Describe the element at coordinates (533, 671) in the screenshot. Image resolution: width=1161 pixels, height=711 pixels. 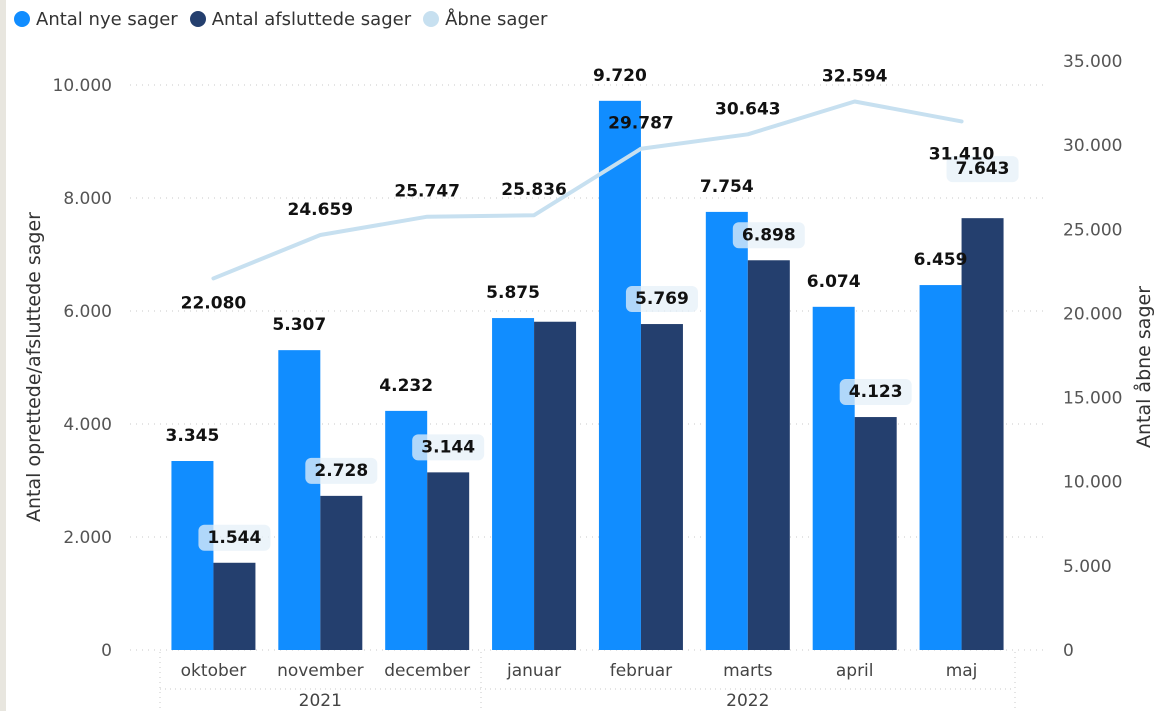
I see `x-tick-label: januar` at that location.